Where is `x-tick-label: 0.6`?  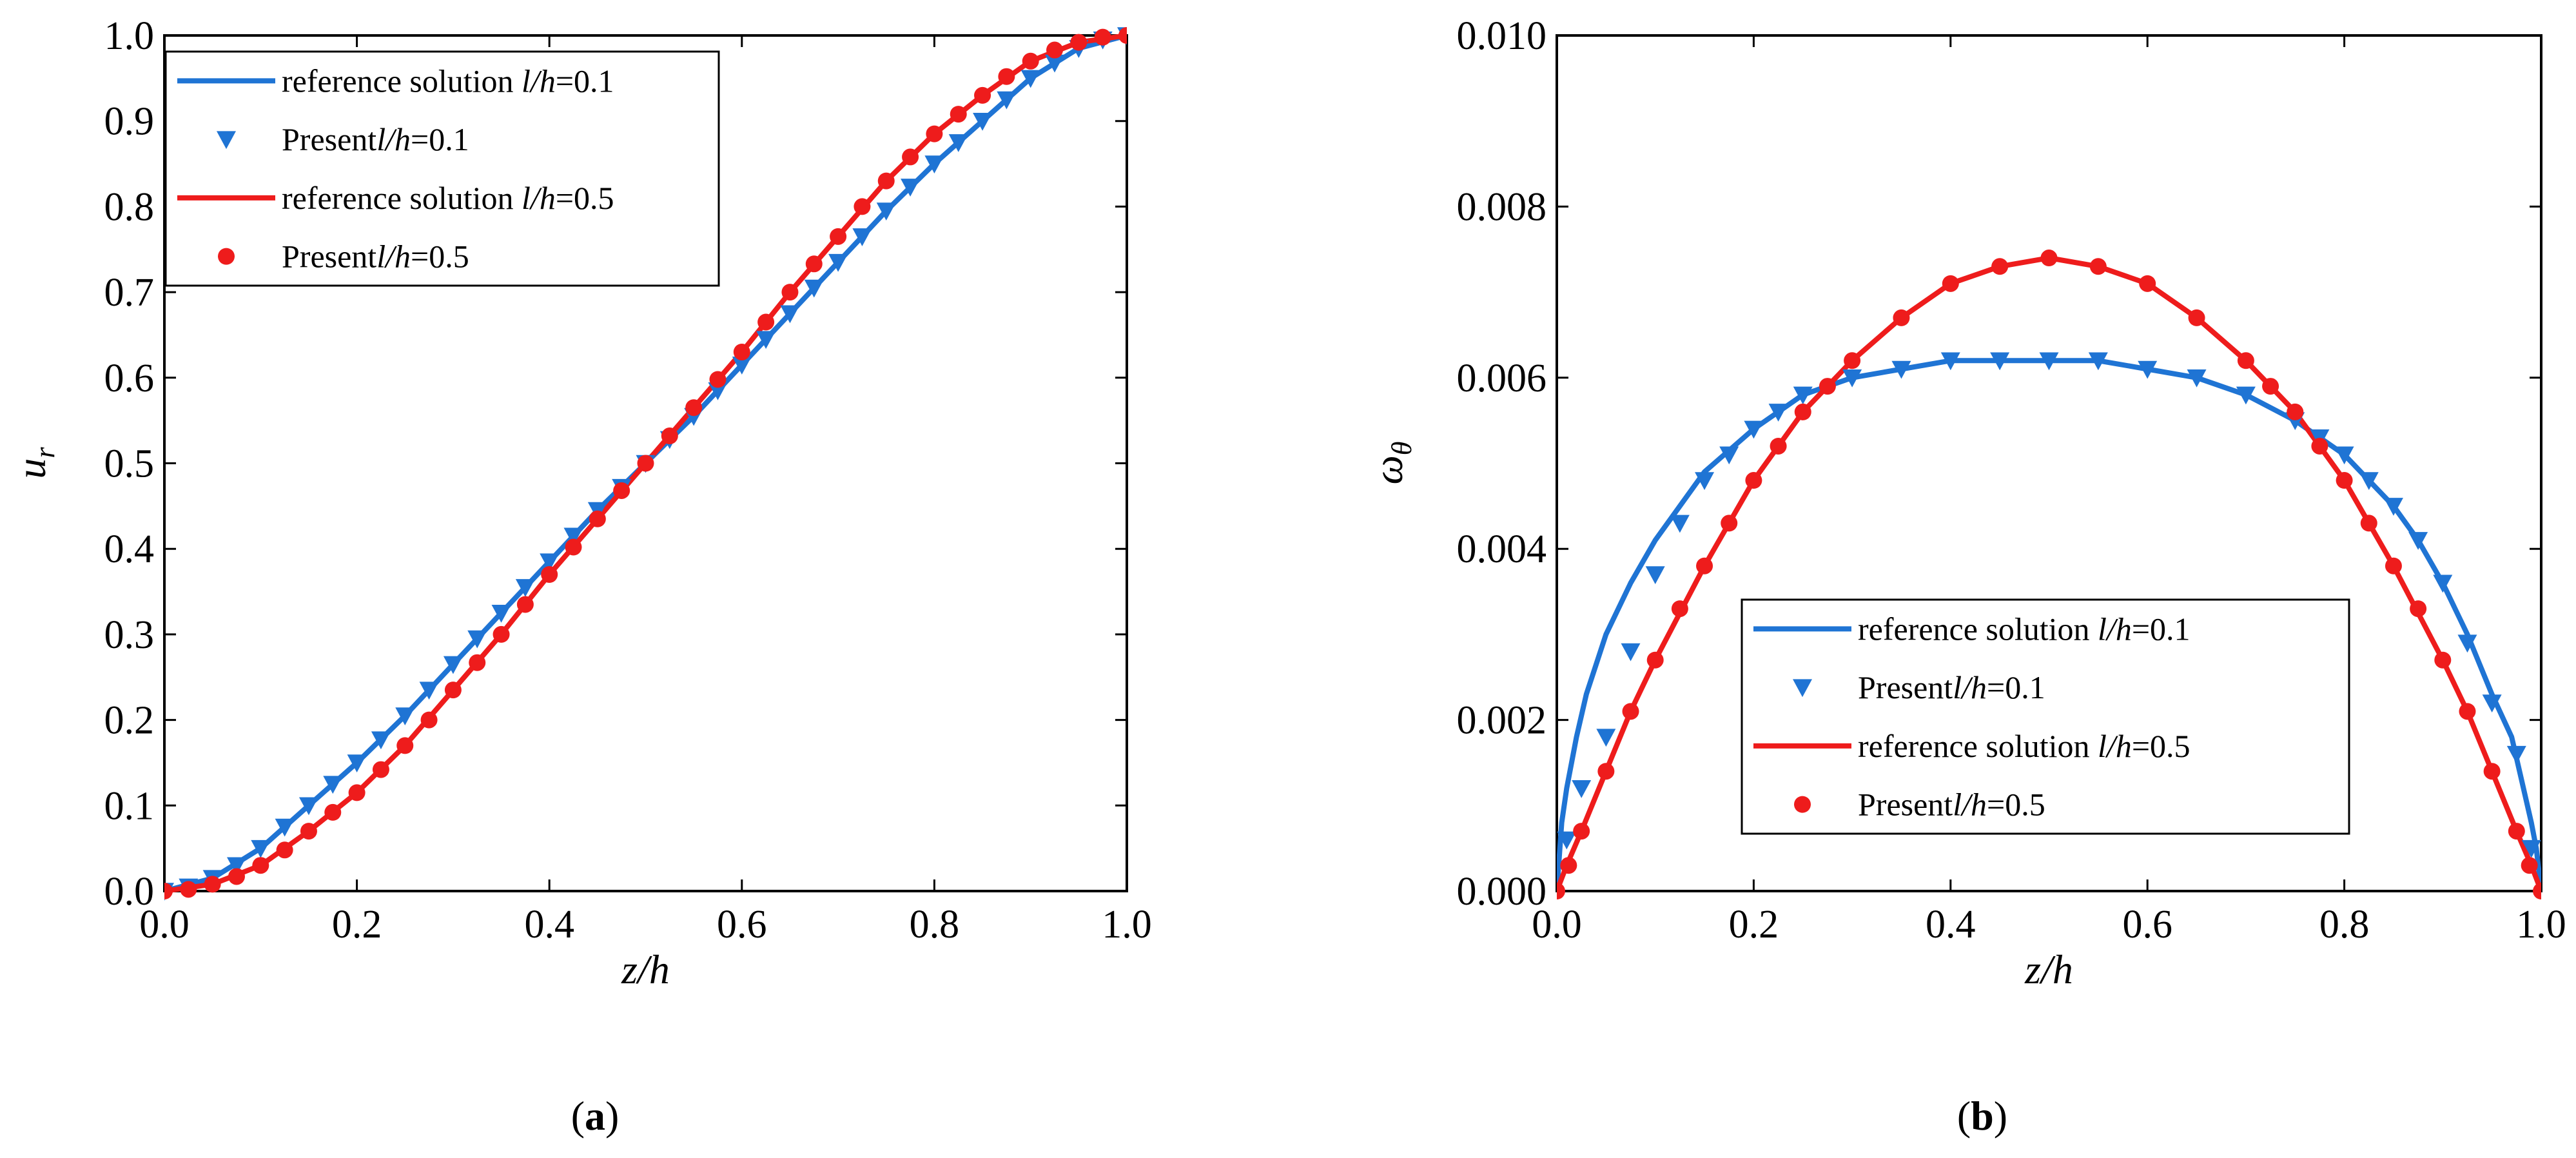 x-tick-label: 0.6 is located at coordinates (742, 925).